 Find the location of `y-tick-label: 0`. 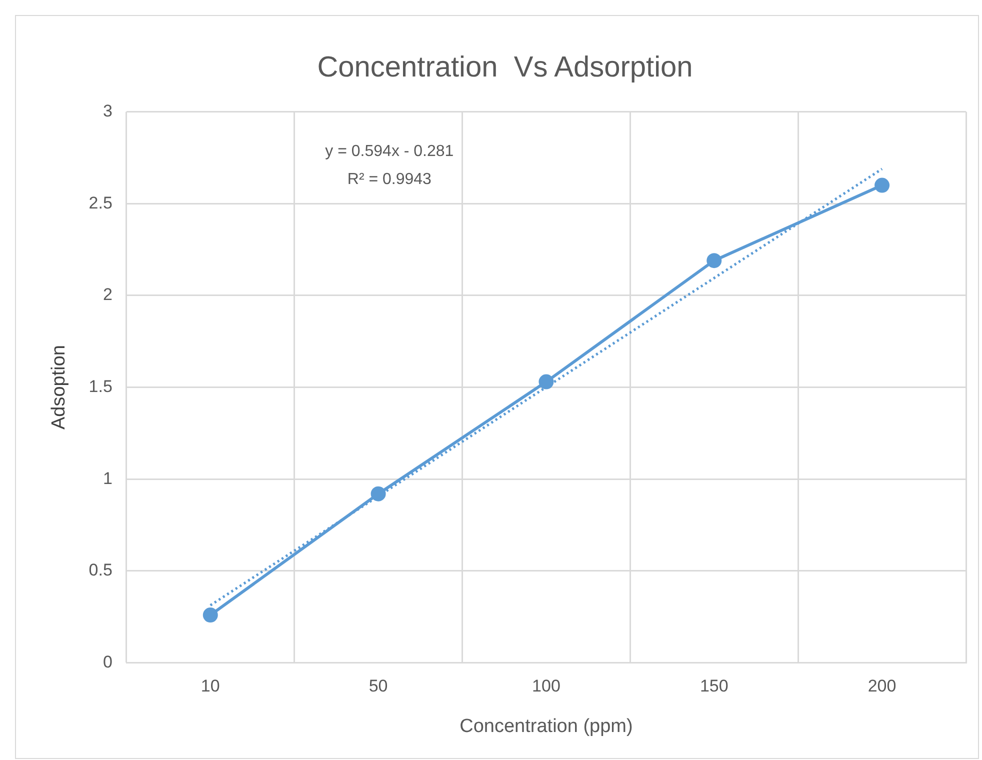

y-tick-label: 0 is located at coordinates (107, 662).